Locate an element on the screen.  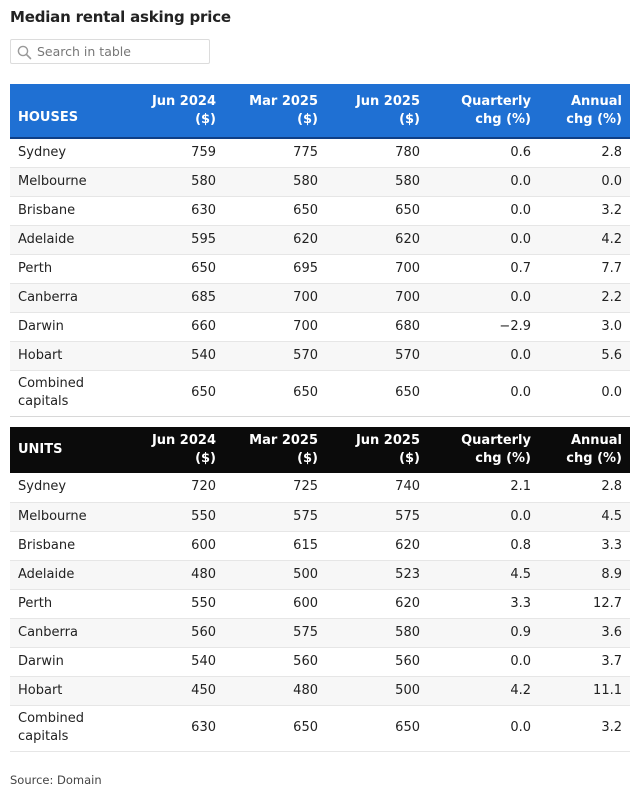
table-row: Adelaide 480 500 523 4.5 8.9 is located at coordinates (320, 575).